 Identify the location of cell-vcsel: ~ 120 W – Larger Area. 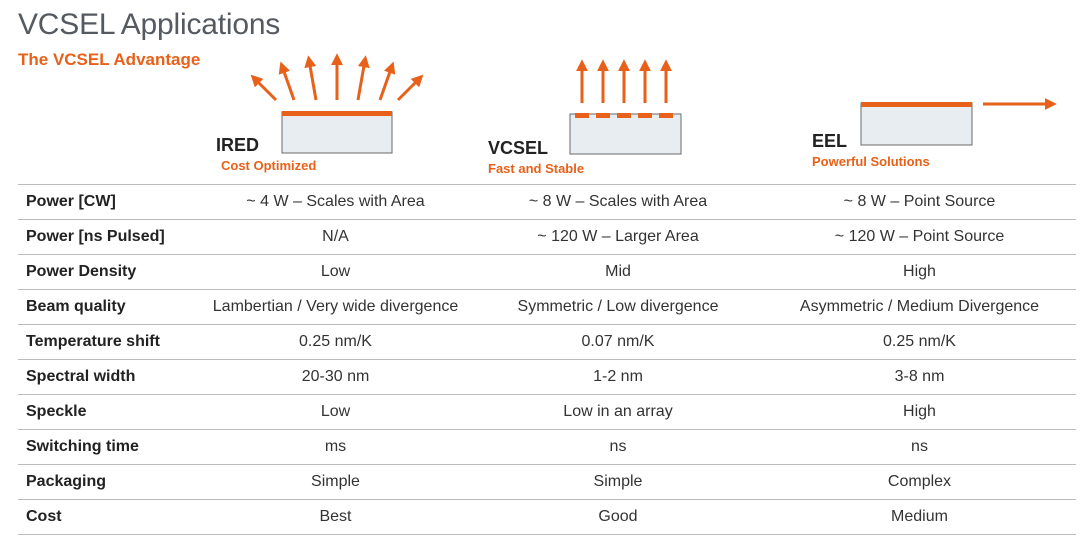
(618, 237).